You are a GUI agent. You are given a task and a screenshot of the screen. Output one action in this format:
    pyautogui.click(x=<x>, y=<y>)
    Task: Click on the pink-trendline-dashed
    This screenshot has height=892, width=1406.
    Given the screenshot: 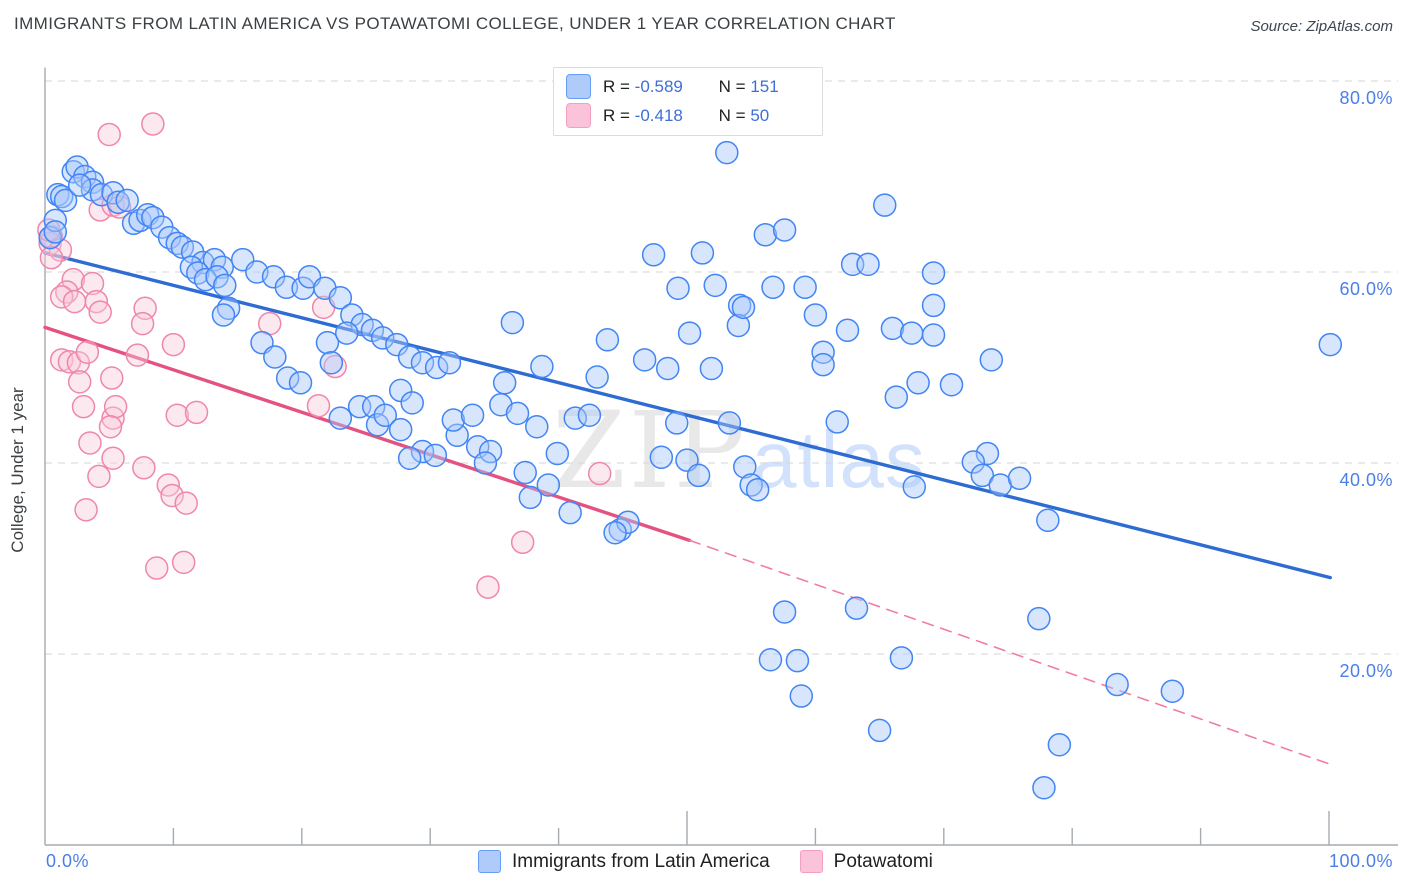 What is the action you would take?
    pyautogui.click(x=1010, y=652)
    